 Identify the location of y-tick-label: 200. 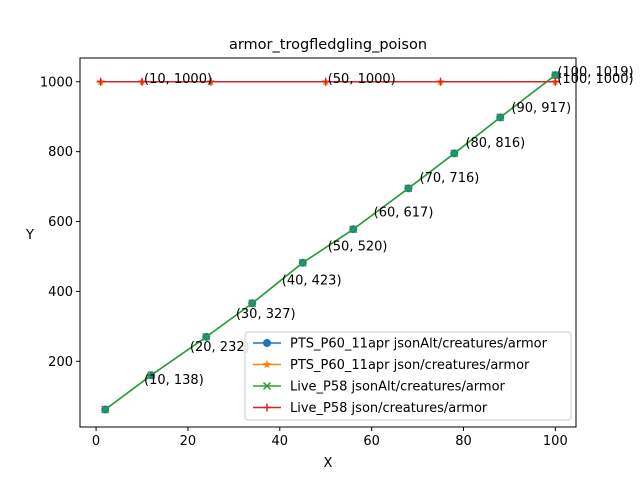
(60, 362).